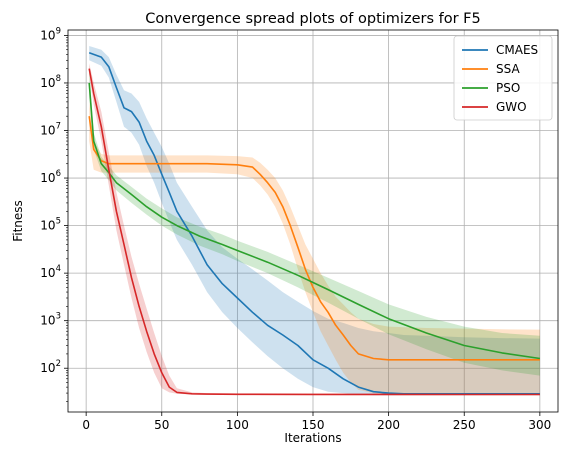 The height and width of the screenshot is (455, 570). Describe the element at coordinates (313, 425) in the screenshot. I see `x-tick-label: 150` at that location.